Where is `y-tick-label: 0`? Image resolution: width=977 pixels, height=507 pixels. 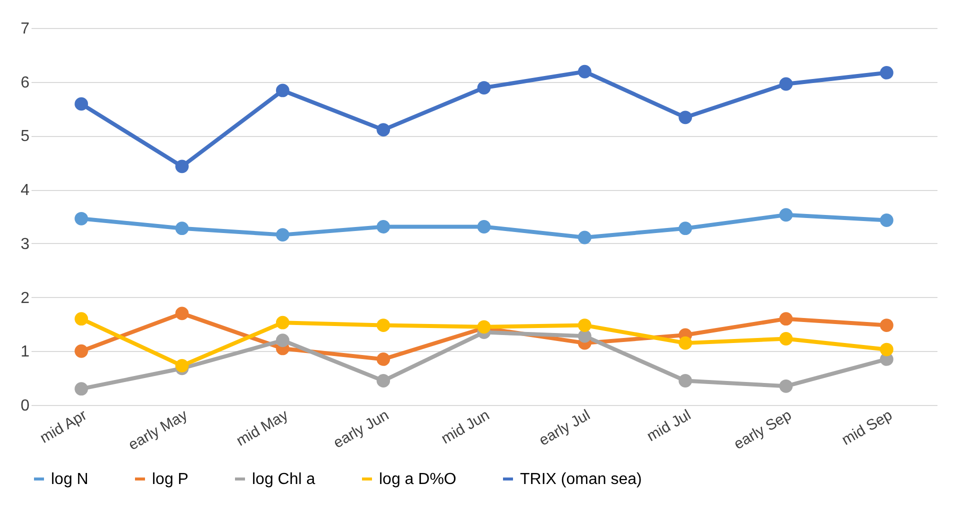 y-tick-label: 0 is located at coordinates (25, 406).